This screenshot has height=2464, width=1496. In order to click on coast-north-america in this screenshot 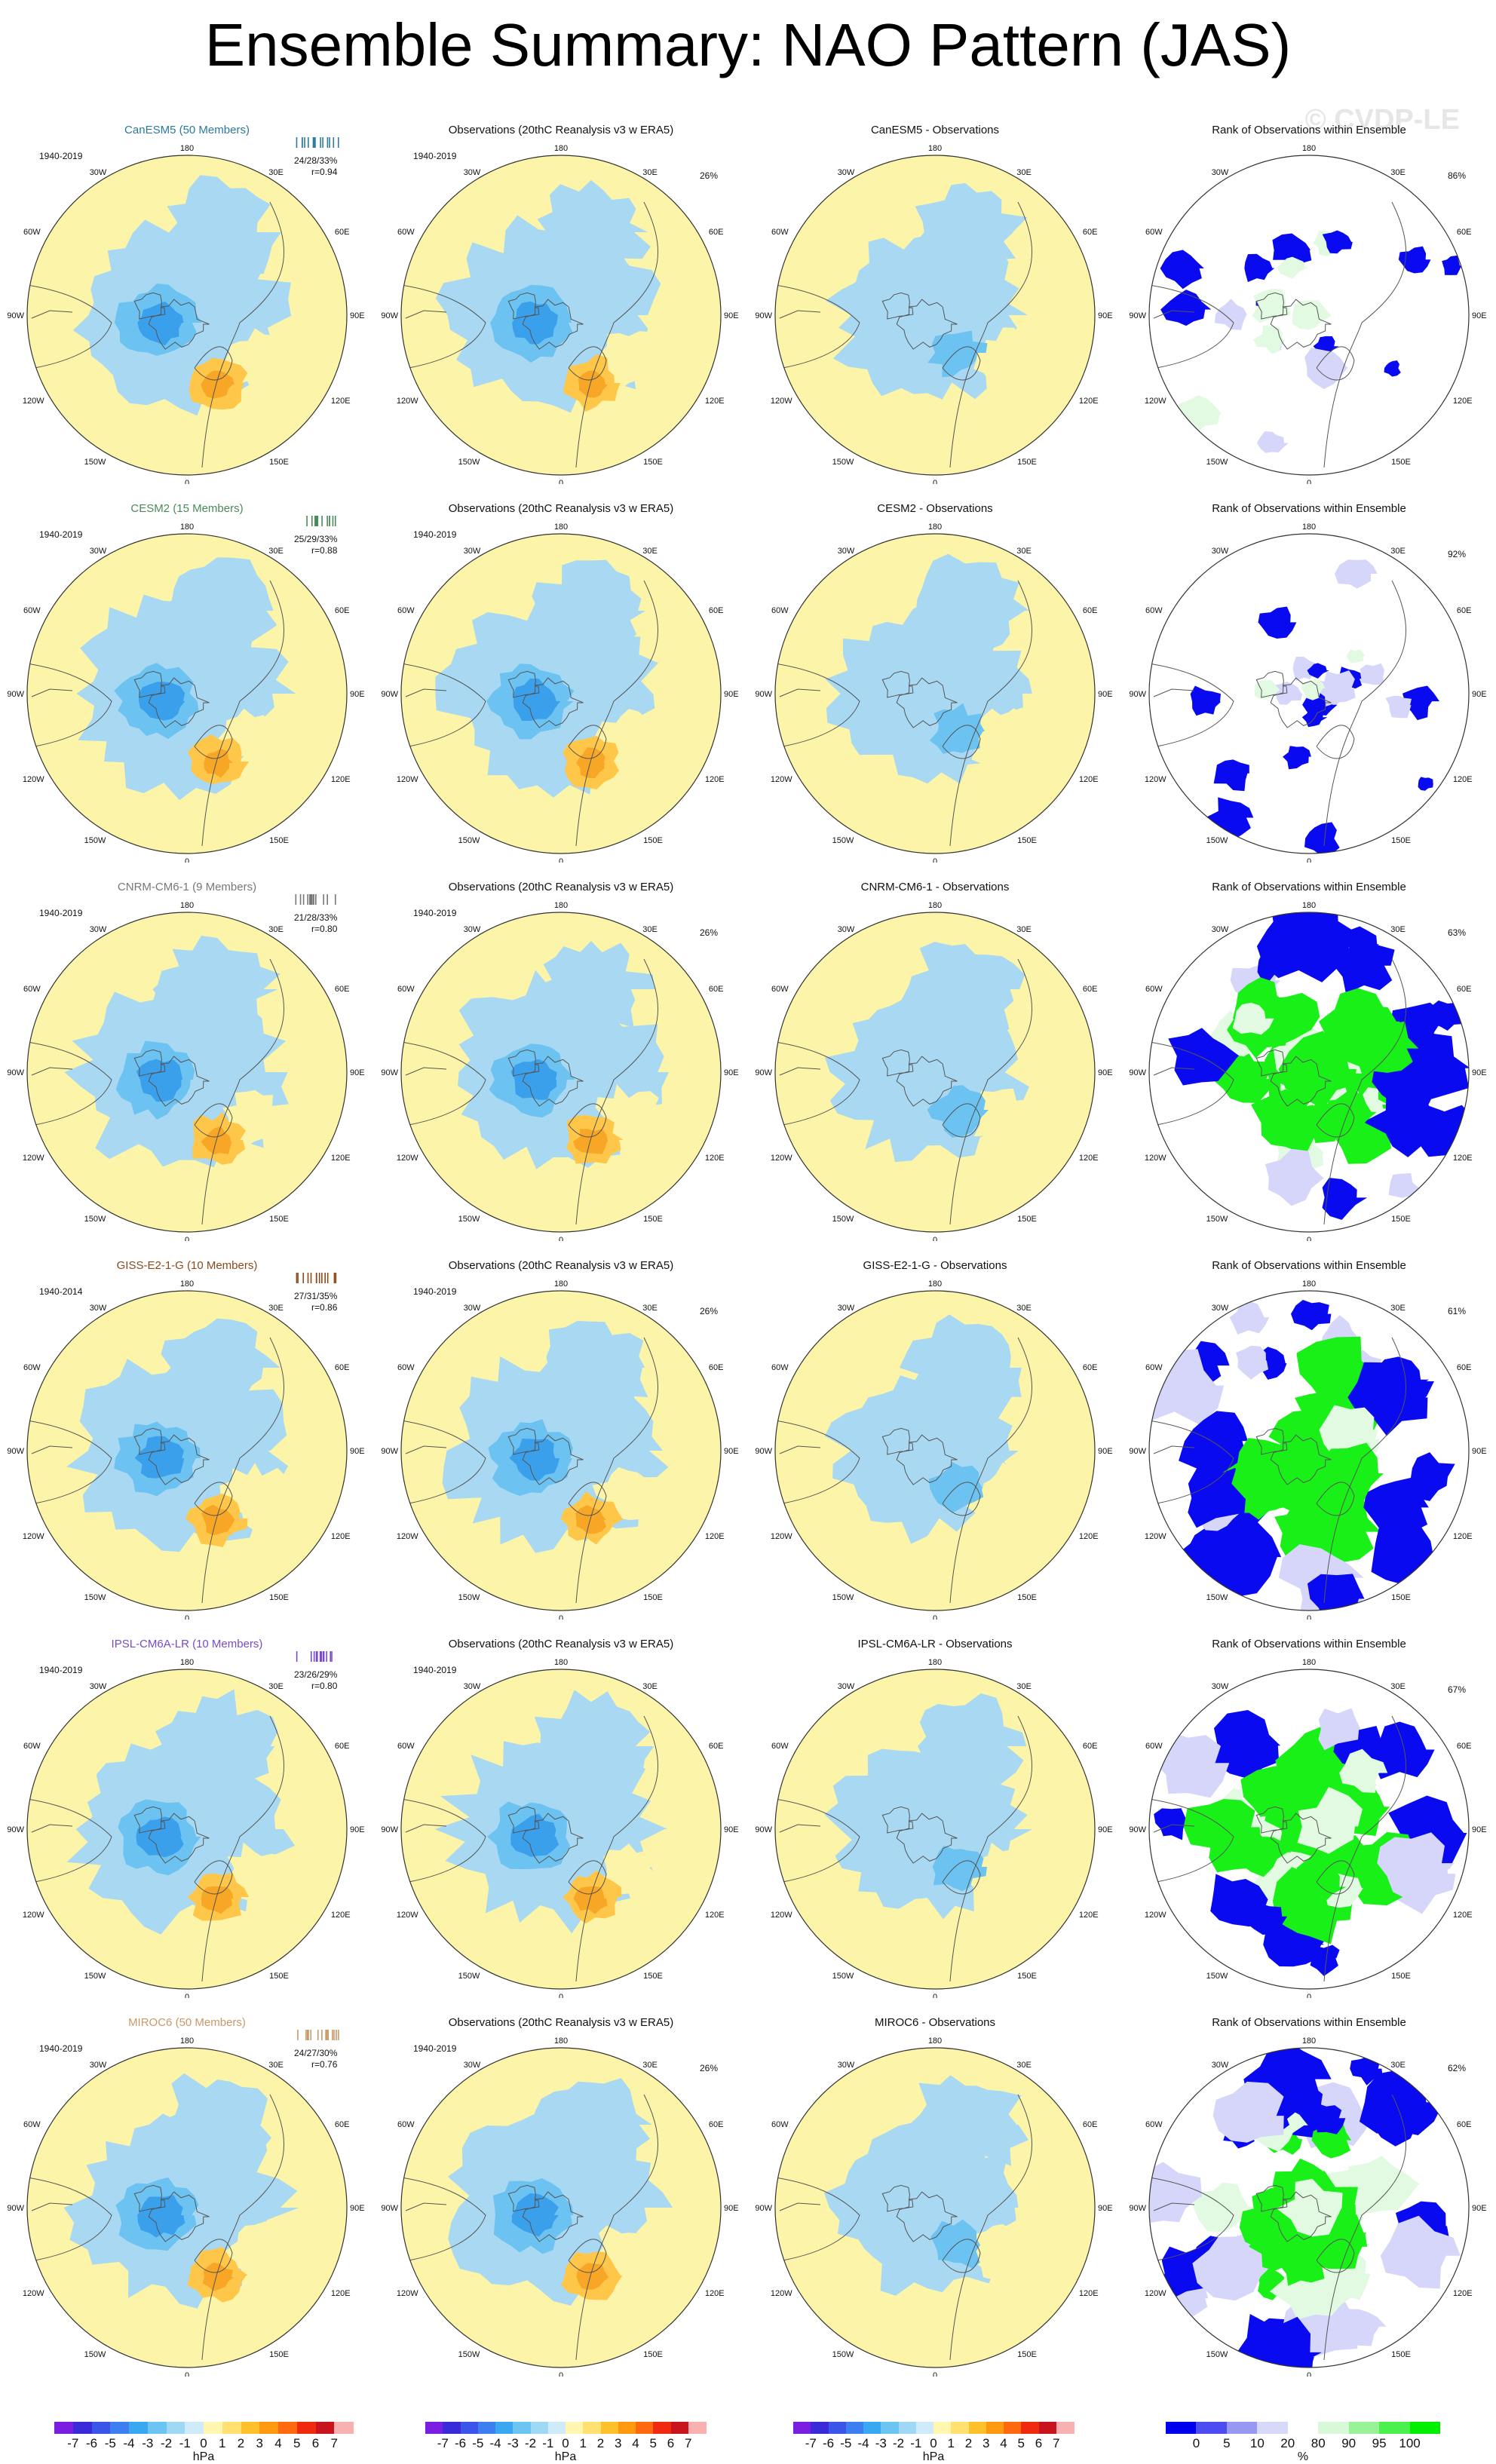, I will do `click(69, 1840)`.